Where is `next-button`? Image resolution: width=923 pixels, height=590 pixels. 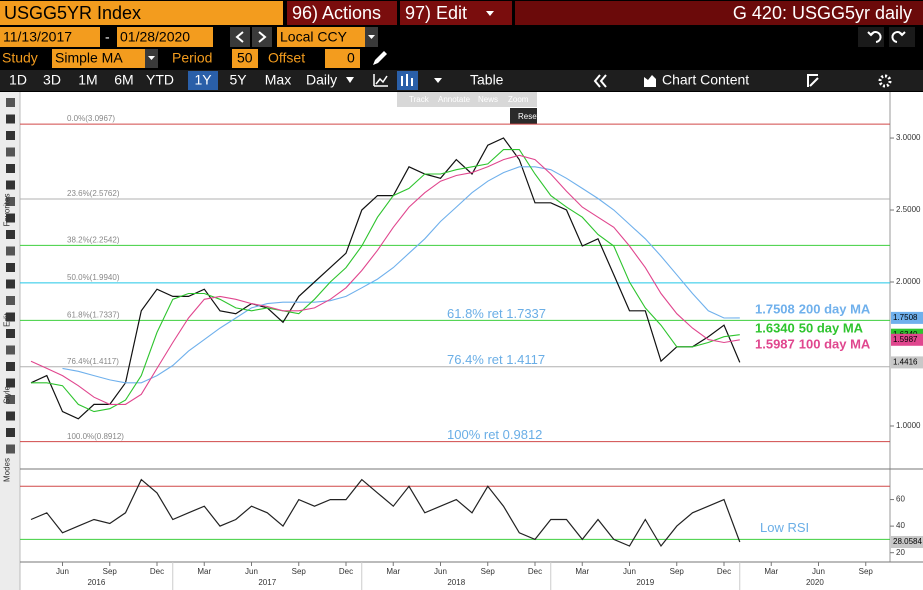
next-button is located at coordinates (262, 37).